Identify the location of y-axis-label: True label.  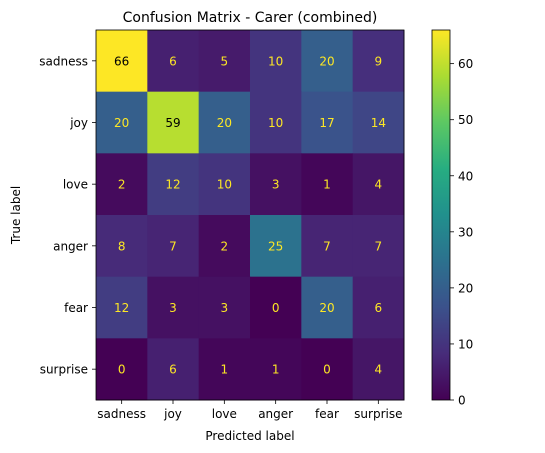
(16, 215).